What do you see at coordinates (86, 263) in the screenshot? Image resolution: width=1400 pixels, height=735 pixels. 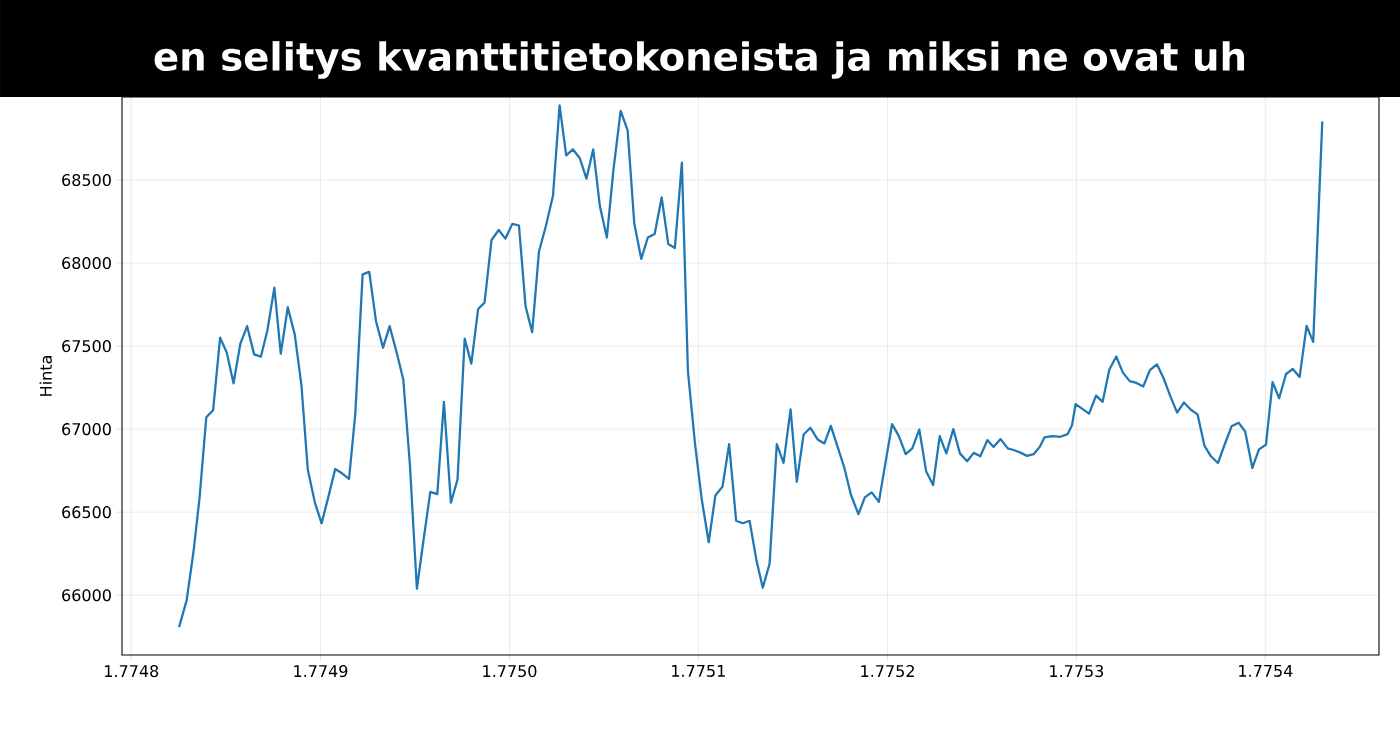 I see `y-tick-label: 68000` at bounding box center [86, 263].